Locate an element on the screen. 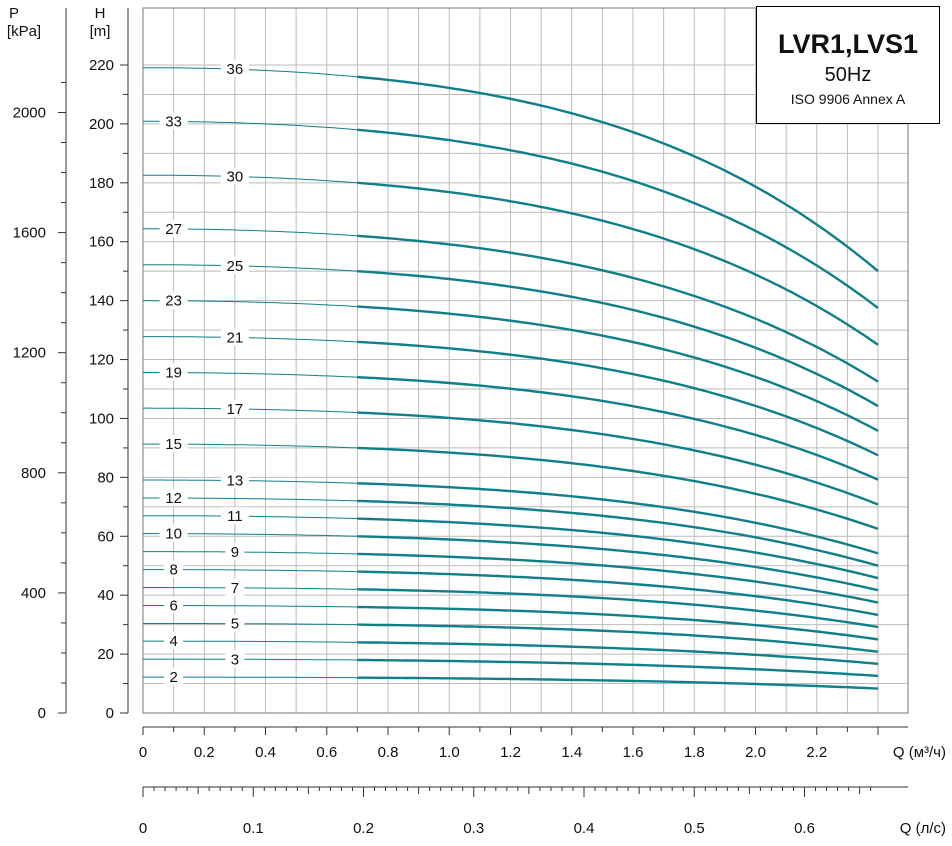  p-axis-tick-label: 2000 is located at coordinates (29, 112).